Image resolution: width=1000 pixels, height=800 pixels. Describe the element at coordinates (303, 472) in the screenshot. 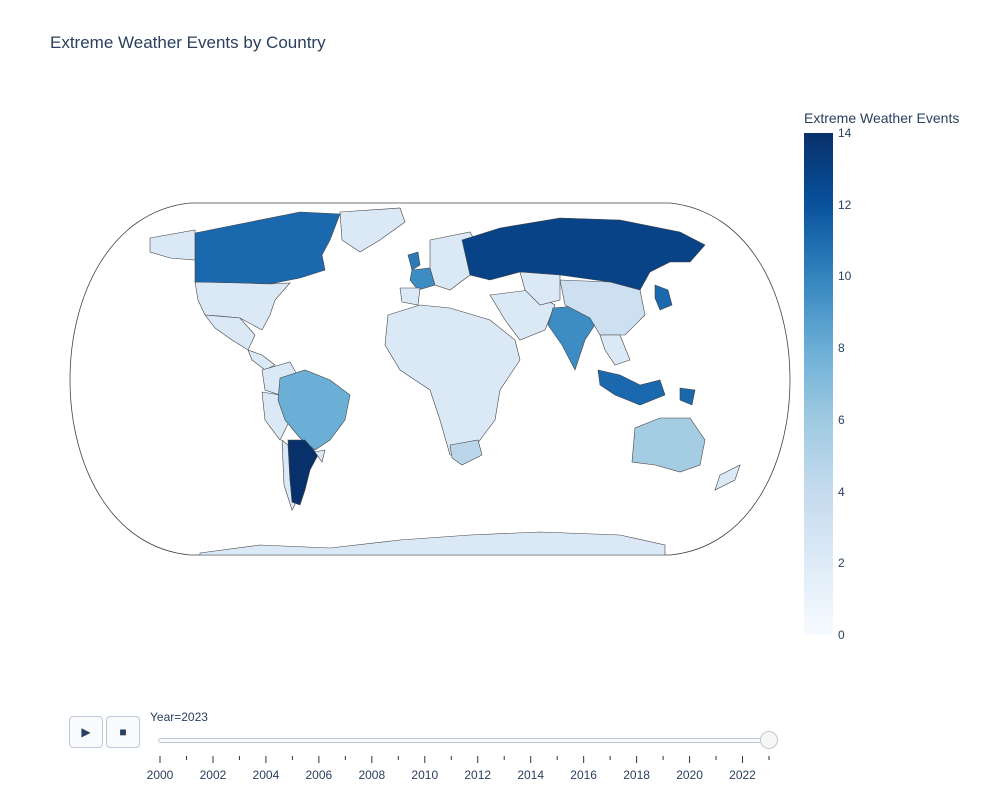

I see `country-argentina` at that location.